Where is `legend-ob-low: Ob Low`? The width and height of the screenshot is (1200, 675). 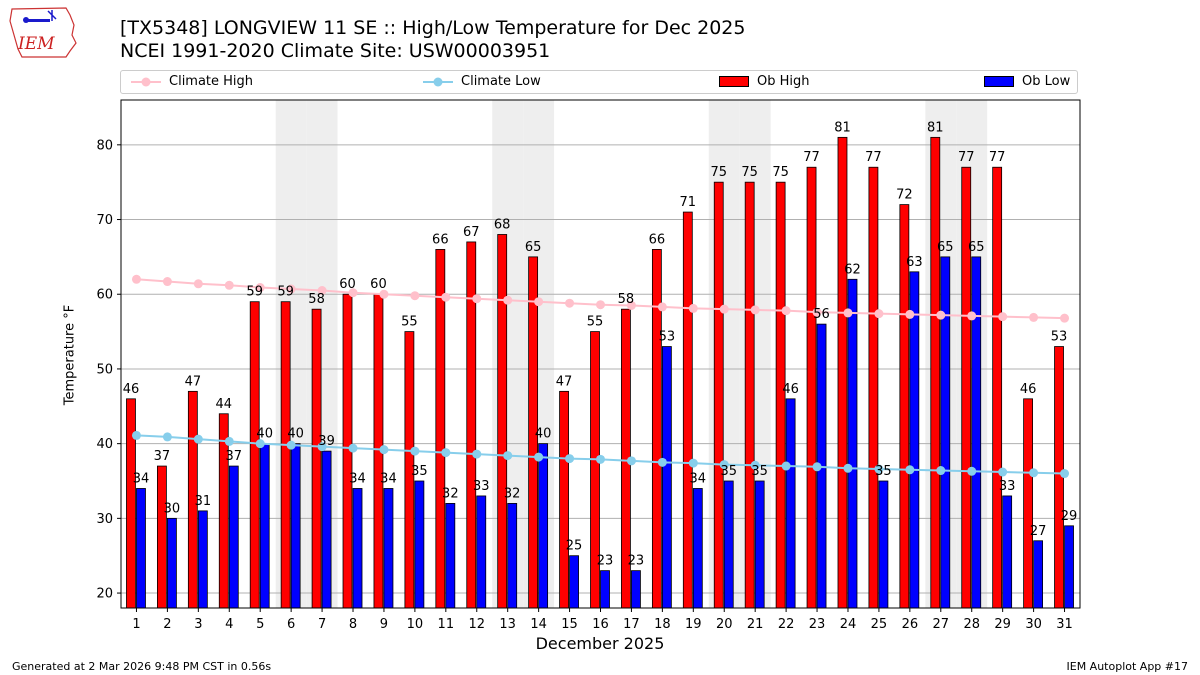 legend-ob-low: Ob Low is located at coordinates (1027, 81).